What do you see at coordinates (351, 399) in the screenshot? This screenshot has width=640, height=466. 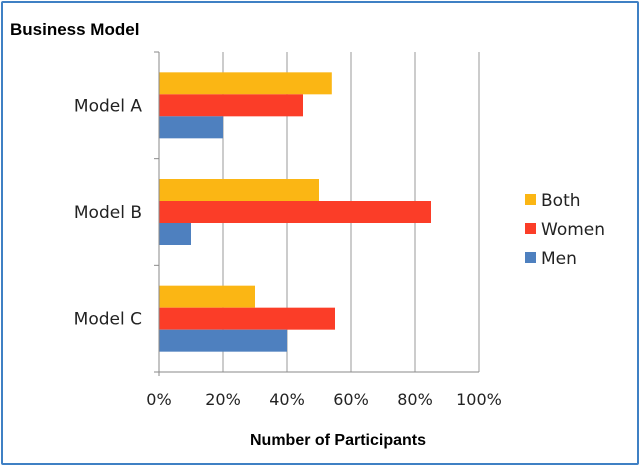 I see `x-tick-label: 60%` at bounding box center [351, 399].